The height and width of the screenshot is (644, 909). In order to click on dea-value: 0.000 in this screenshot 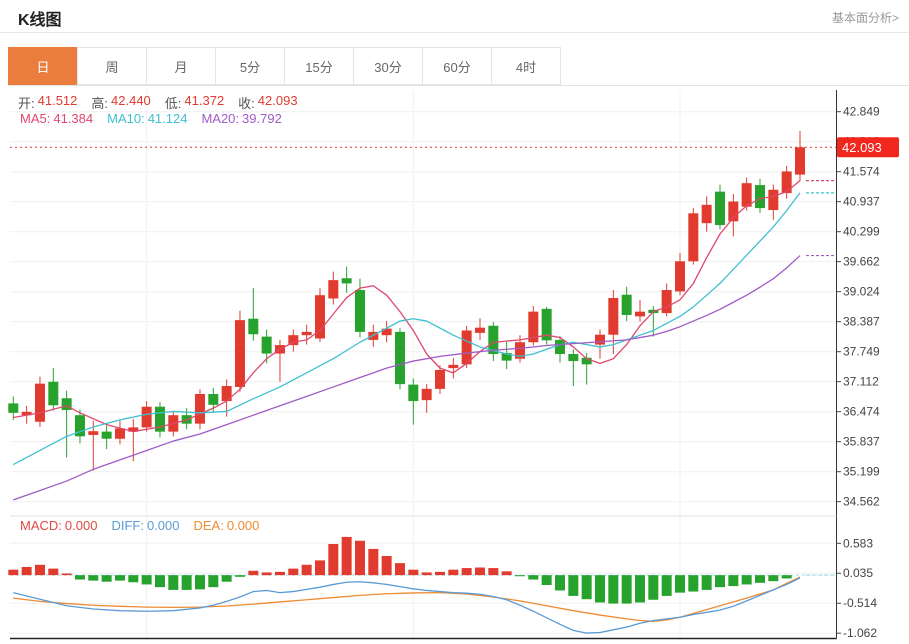, I will do `click(243, 525)`.